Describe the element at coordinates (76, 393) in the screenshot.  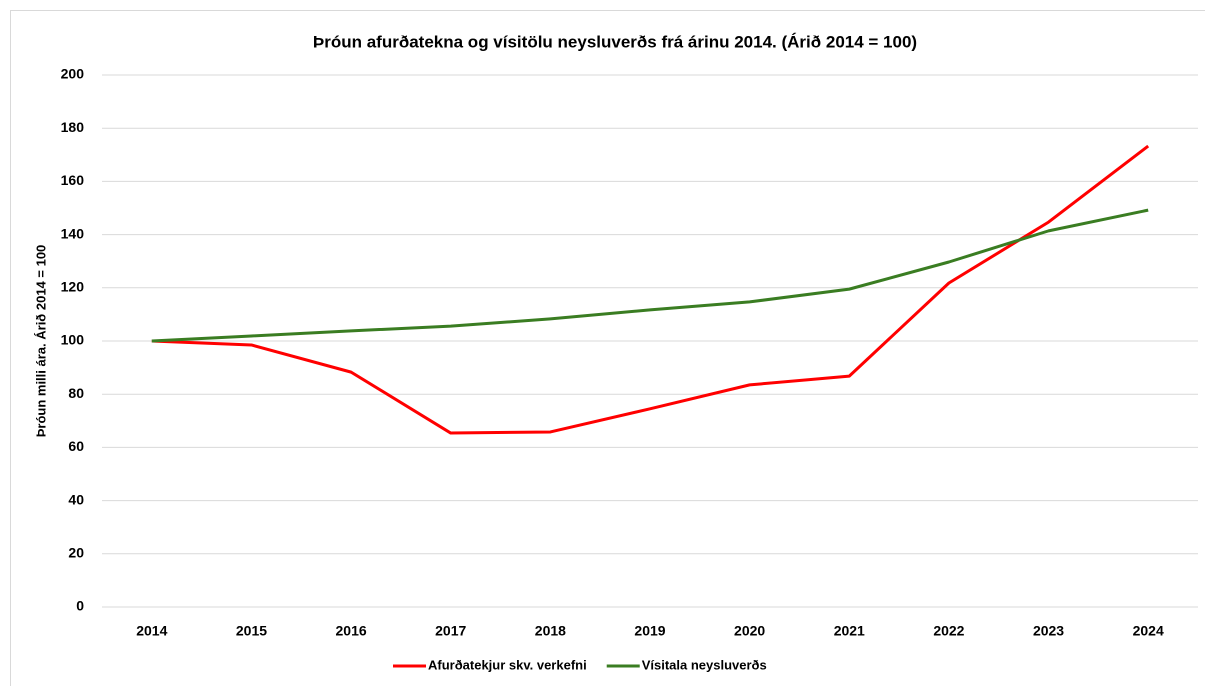
I see `y-tick-label: 80` at that location.